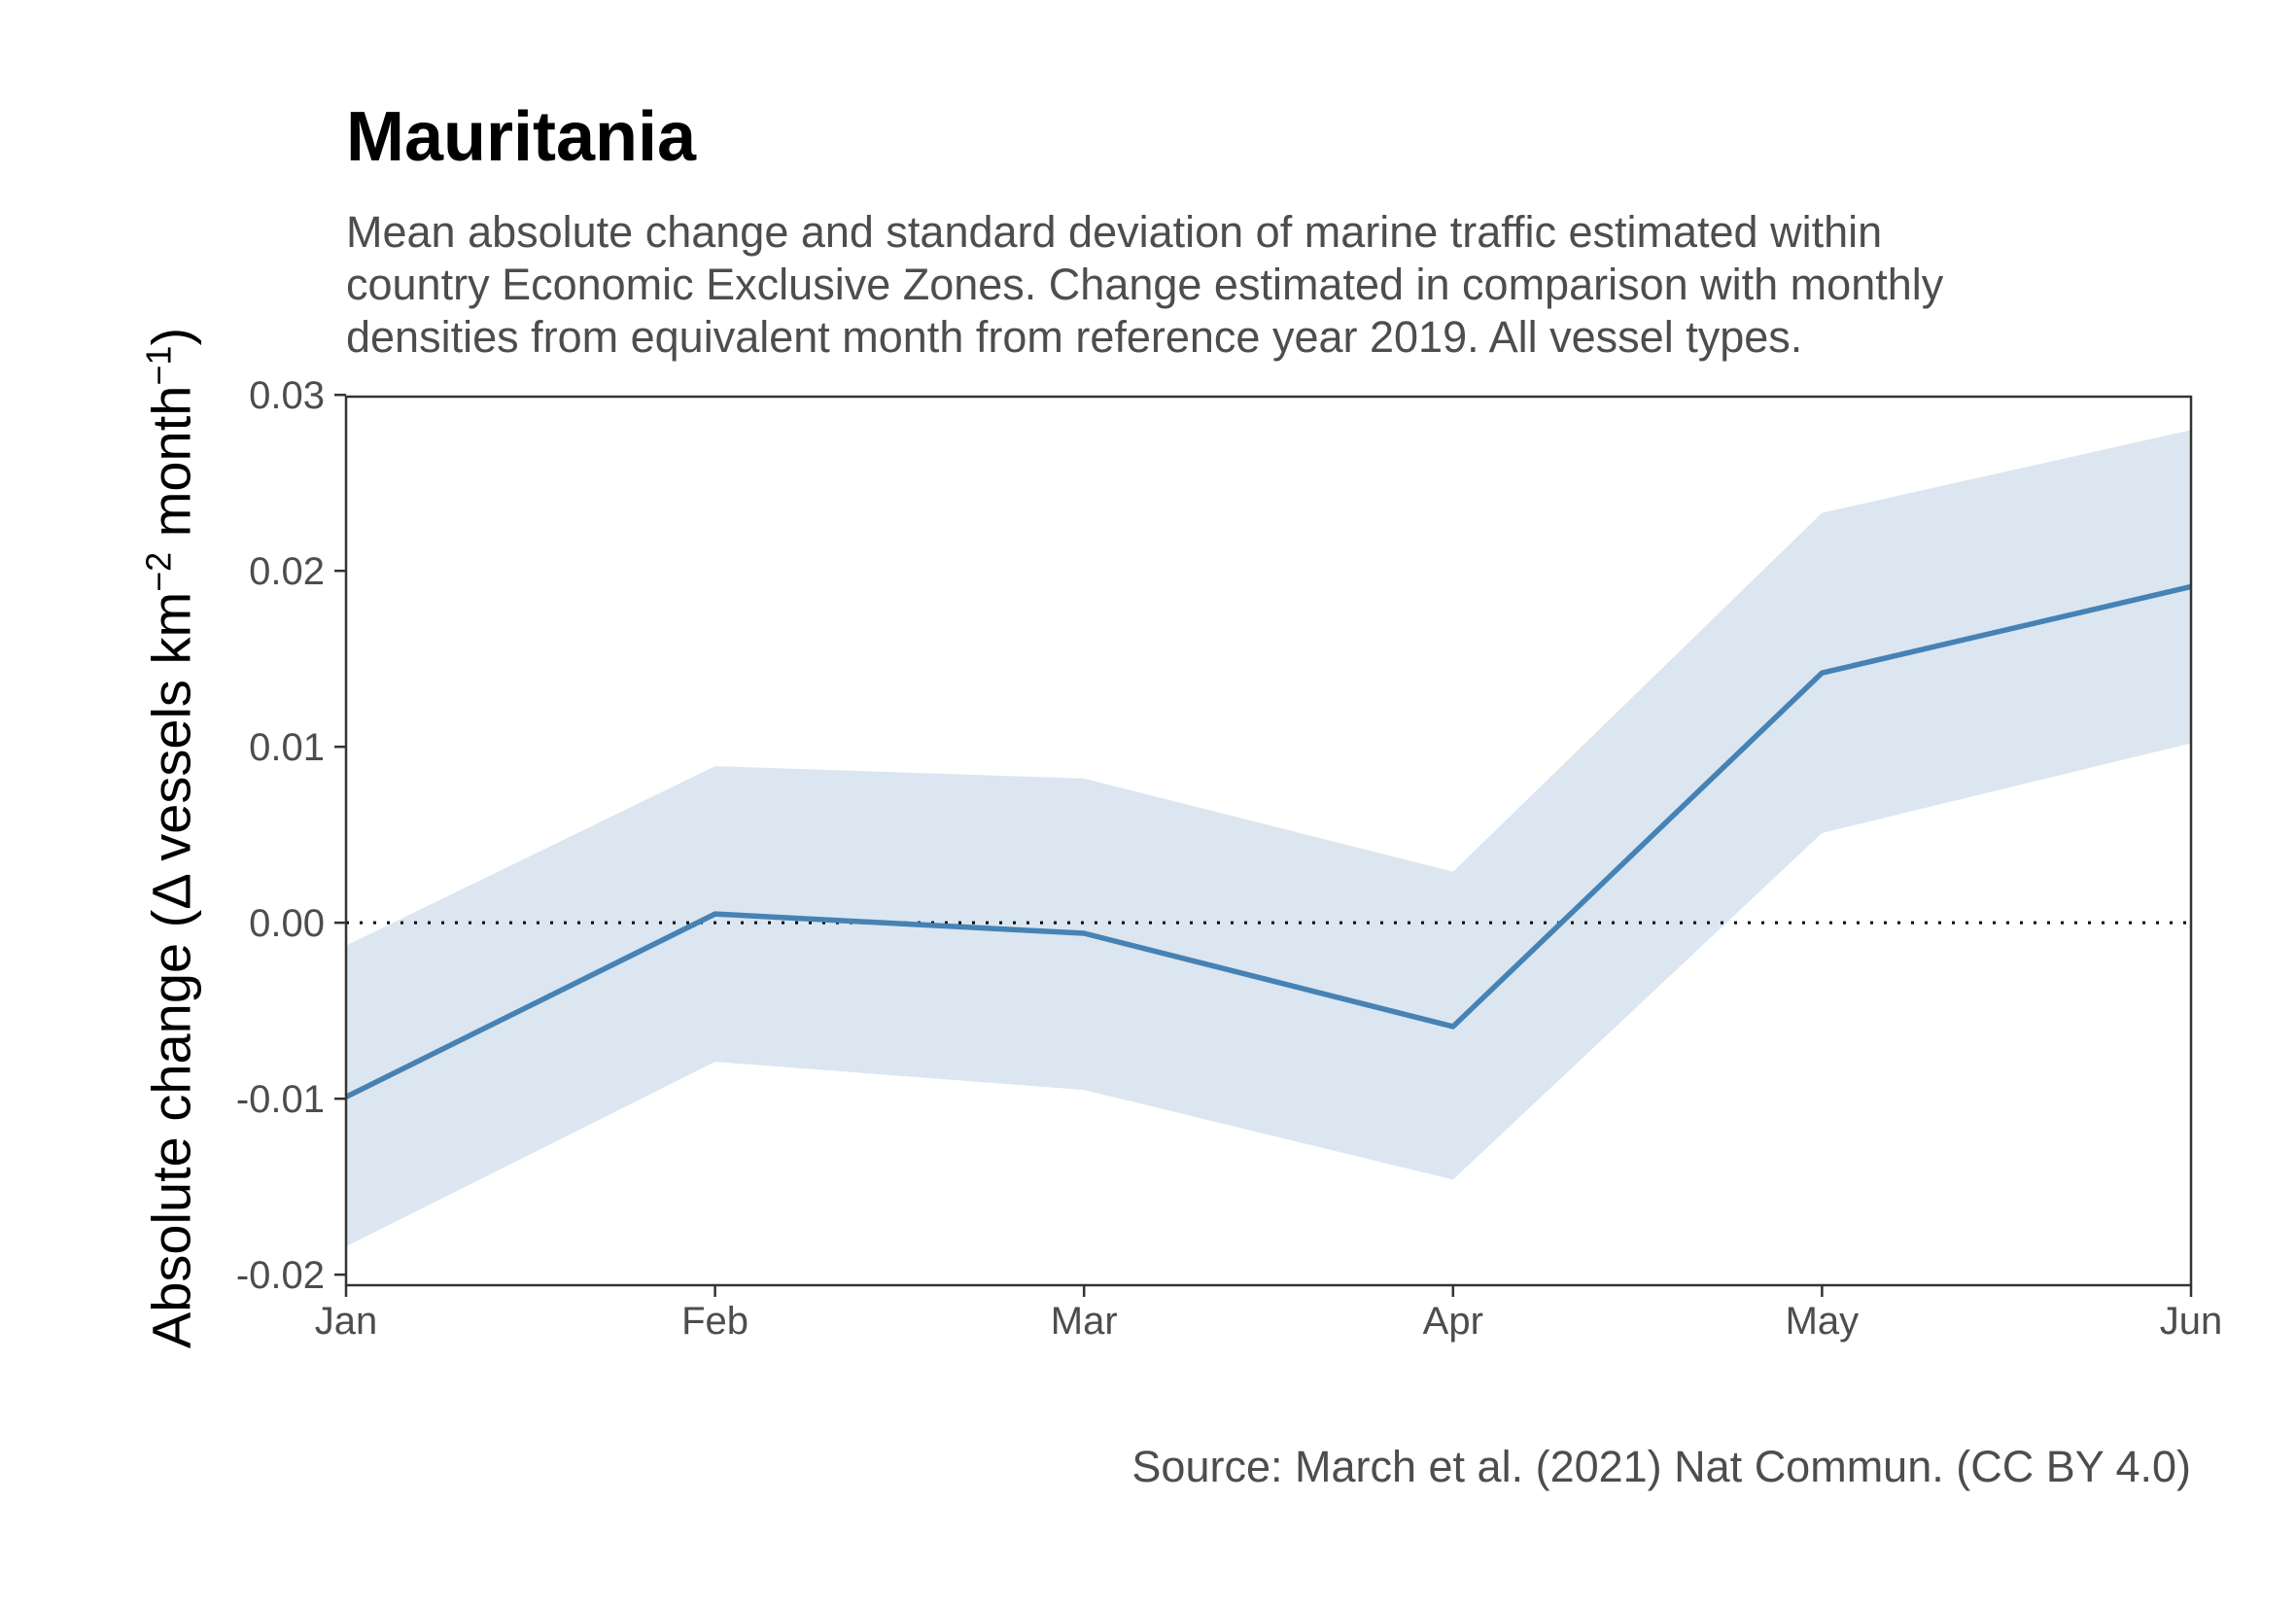 The height and width of the screenshot is (1607, 2296). Describe the element at coordinates (280, 1100) in the screenshot. I see `y-tick-label-1: -0.01` at that location.